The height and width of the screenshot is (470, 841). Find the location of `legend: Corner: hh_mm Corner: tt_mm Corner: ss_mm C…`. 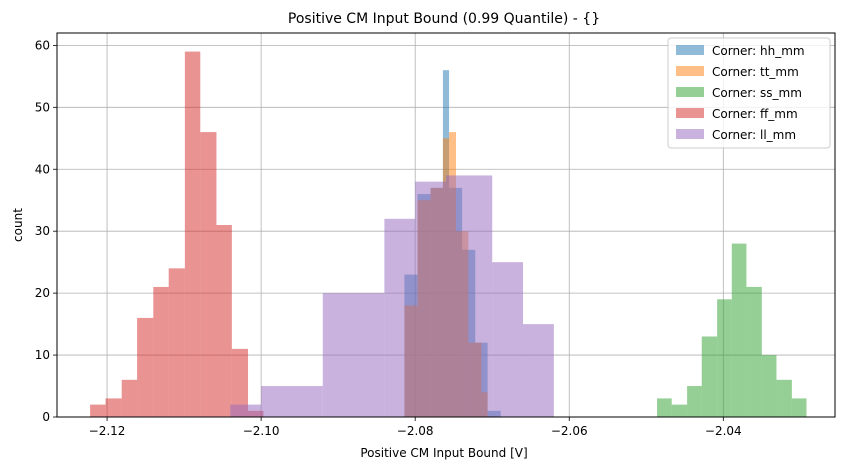

legend: Corner: hh_mm Corner: tt_mm Corner: ss_mm C… is located at coordinates (749, 93).